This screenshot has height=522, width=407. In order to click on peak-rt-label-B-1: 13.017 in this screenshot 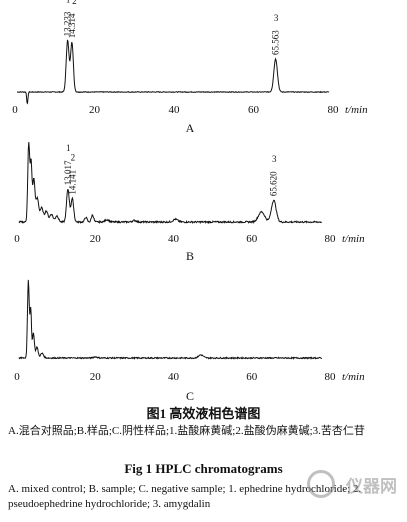, I will do `click(68, 172)`.